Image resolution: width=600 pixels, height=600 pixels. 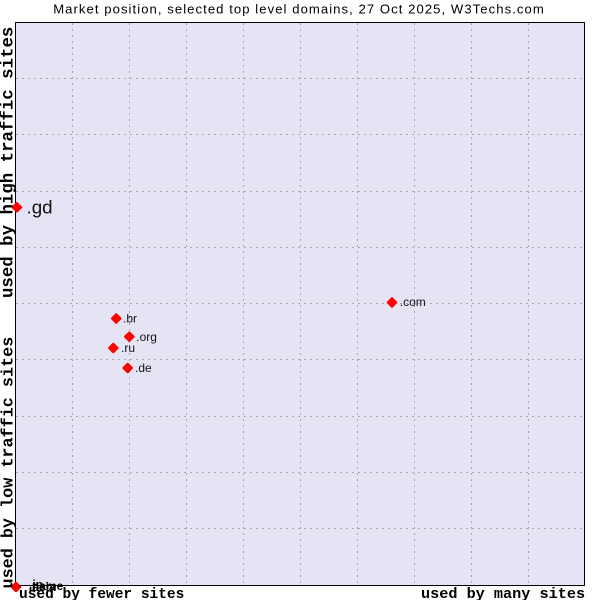 What do you see at coordinates (40, 206) in the screenshot?
I see `svg-text: .gd` at bounding box center [40, 206].